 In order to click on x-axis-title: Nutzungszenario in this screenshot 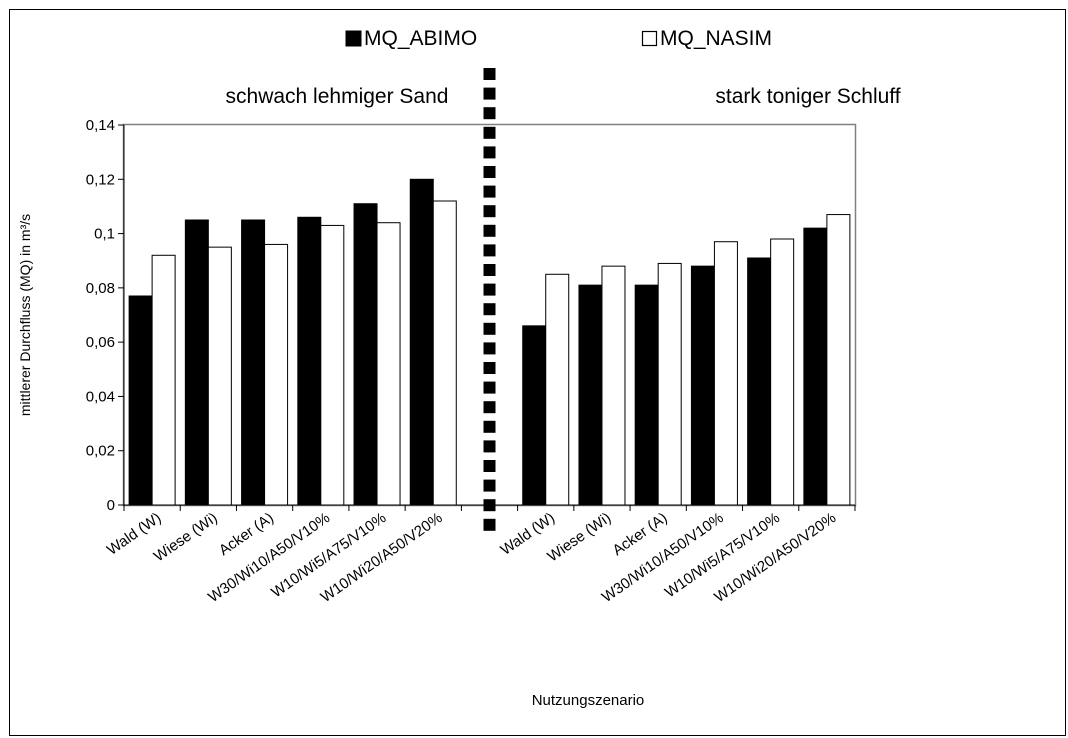, I will do `click(588, 700)`.